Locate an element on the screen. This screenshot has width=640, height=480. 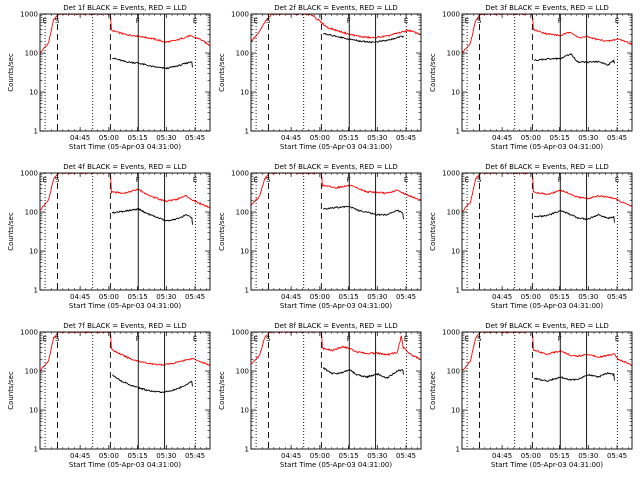
chart-title: Det 7f BLACK = Events, RED = LLD is located at coordinates (124, 326).